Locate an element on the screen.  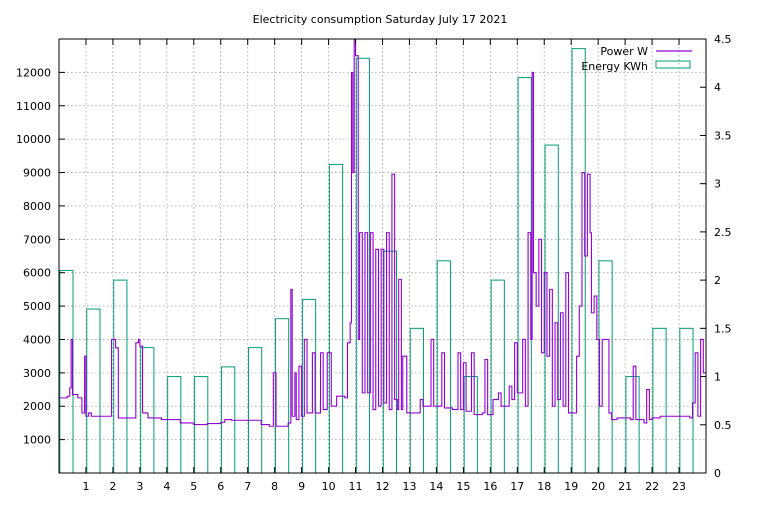
x-tick-label: 7 is located at coordinates (247, 486).